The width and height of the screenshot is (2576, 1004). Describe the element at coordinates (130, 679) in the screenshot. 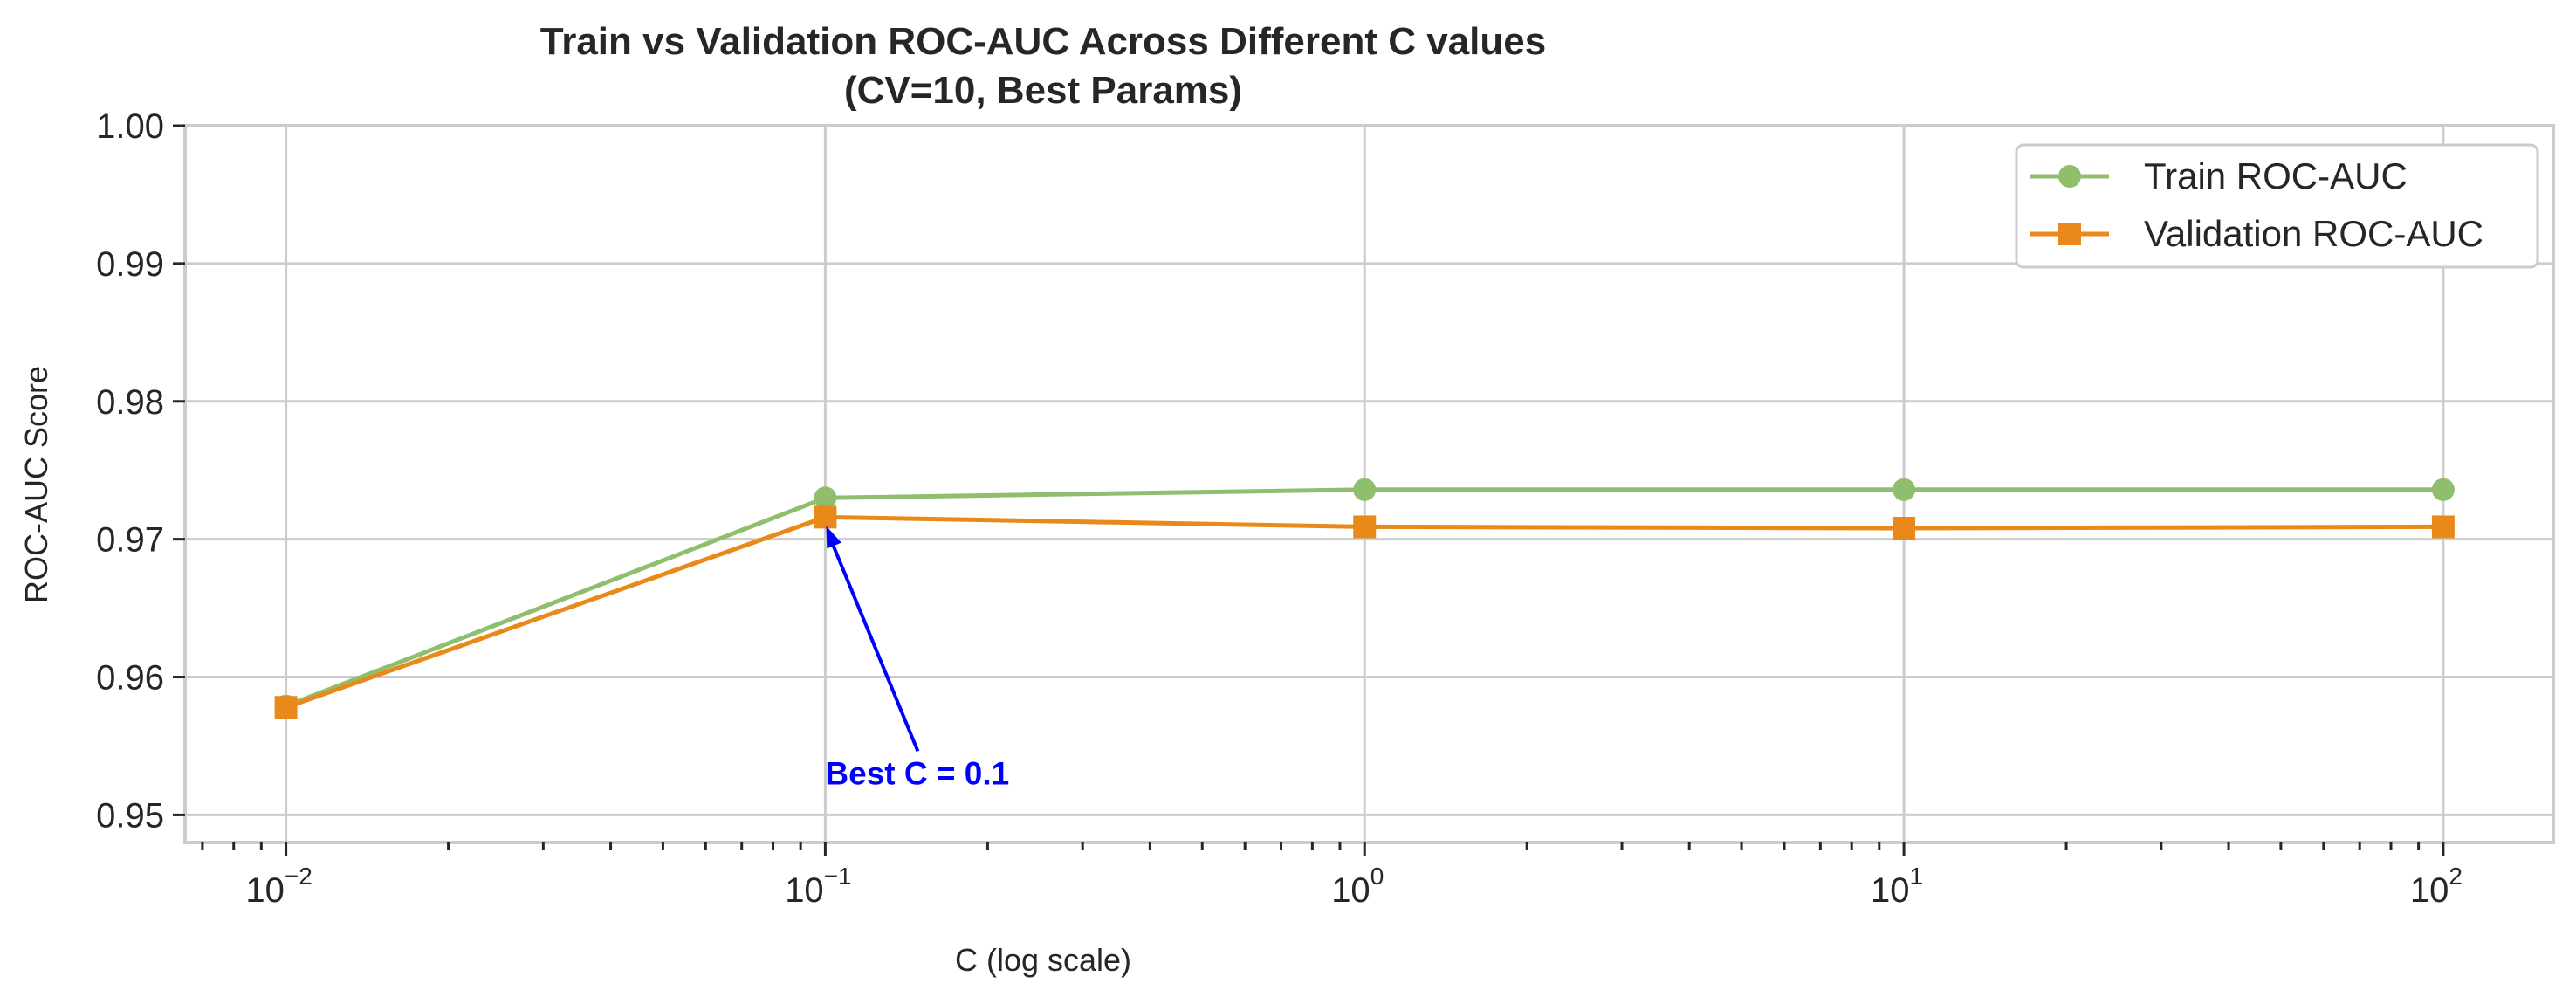

I see `y-tick-label: 0.96` at that location.